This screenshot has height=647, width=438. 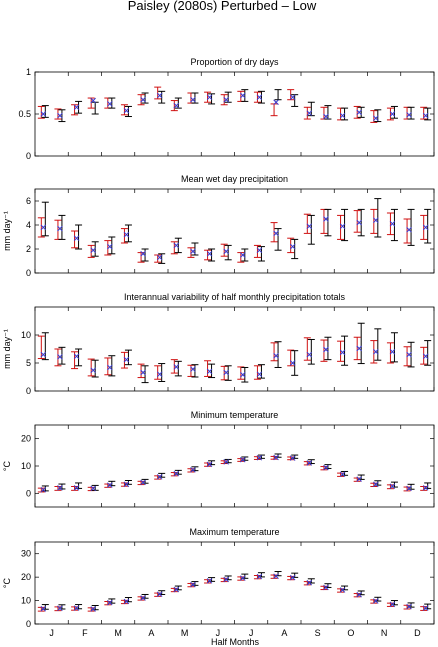 I want to click on y-tick-label: 10, so click(x=26, y=335).